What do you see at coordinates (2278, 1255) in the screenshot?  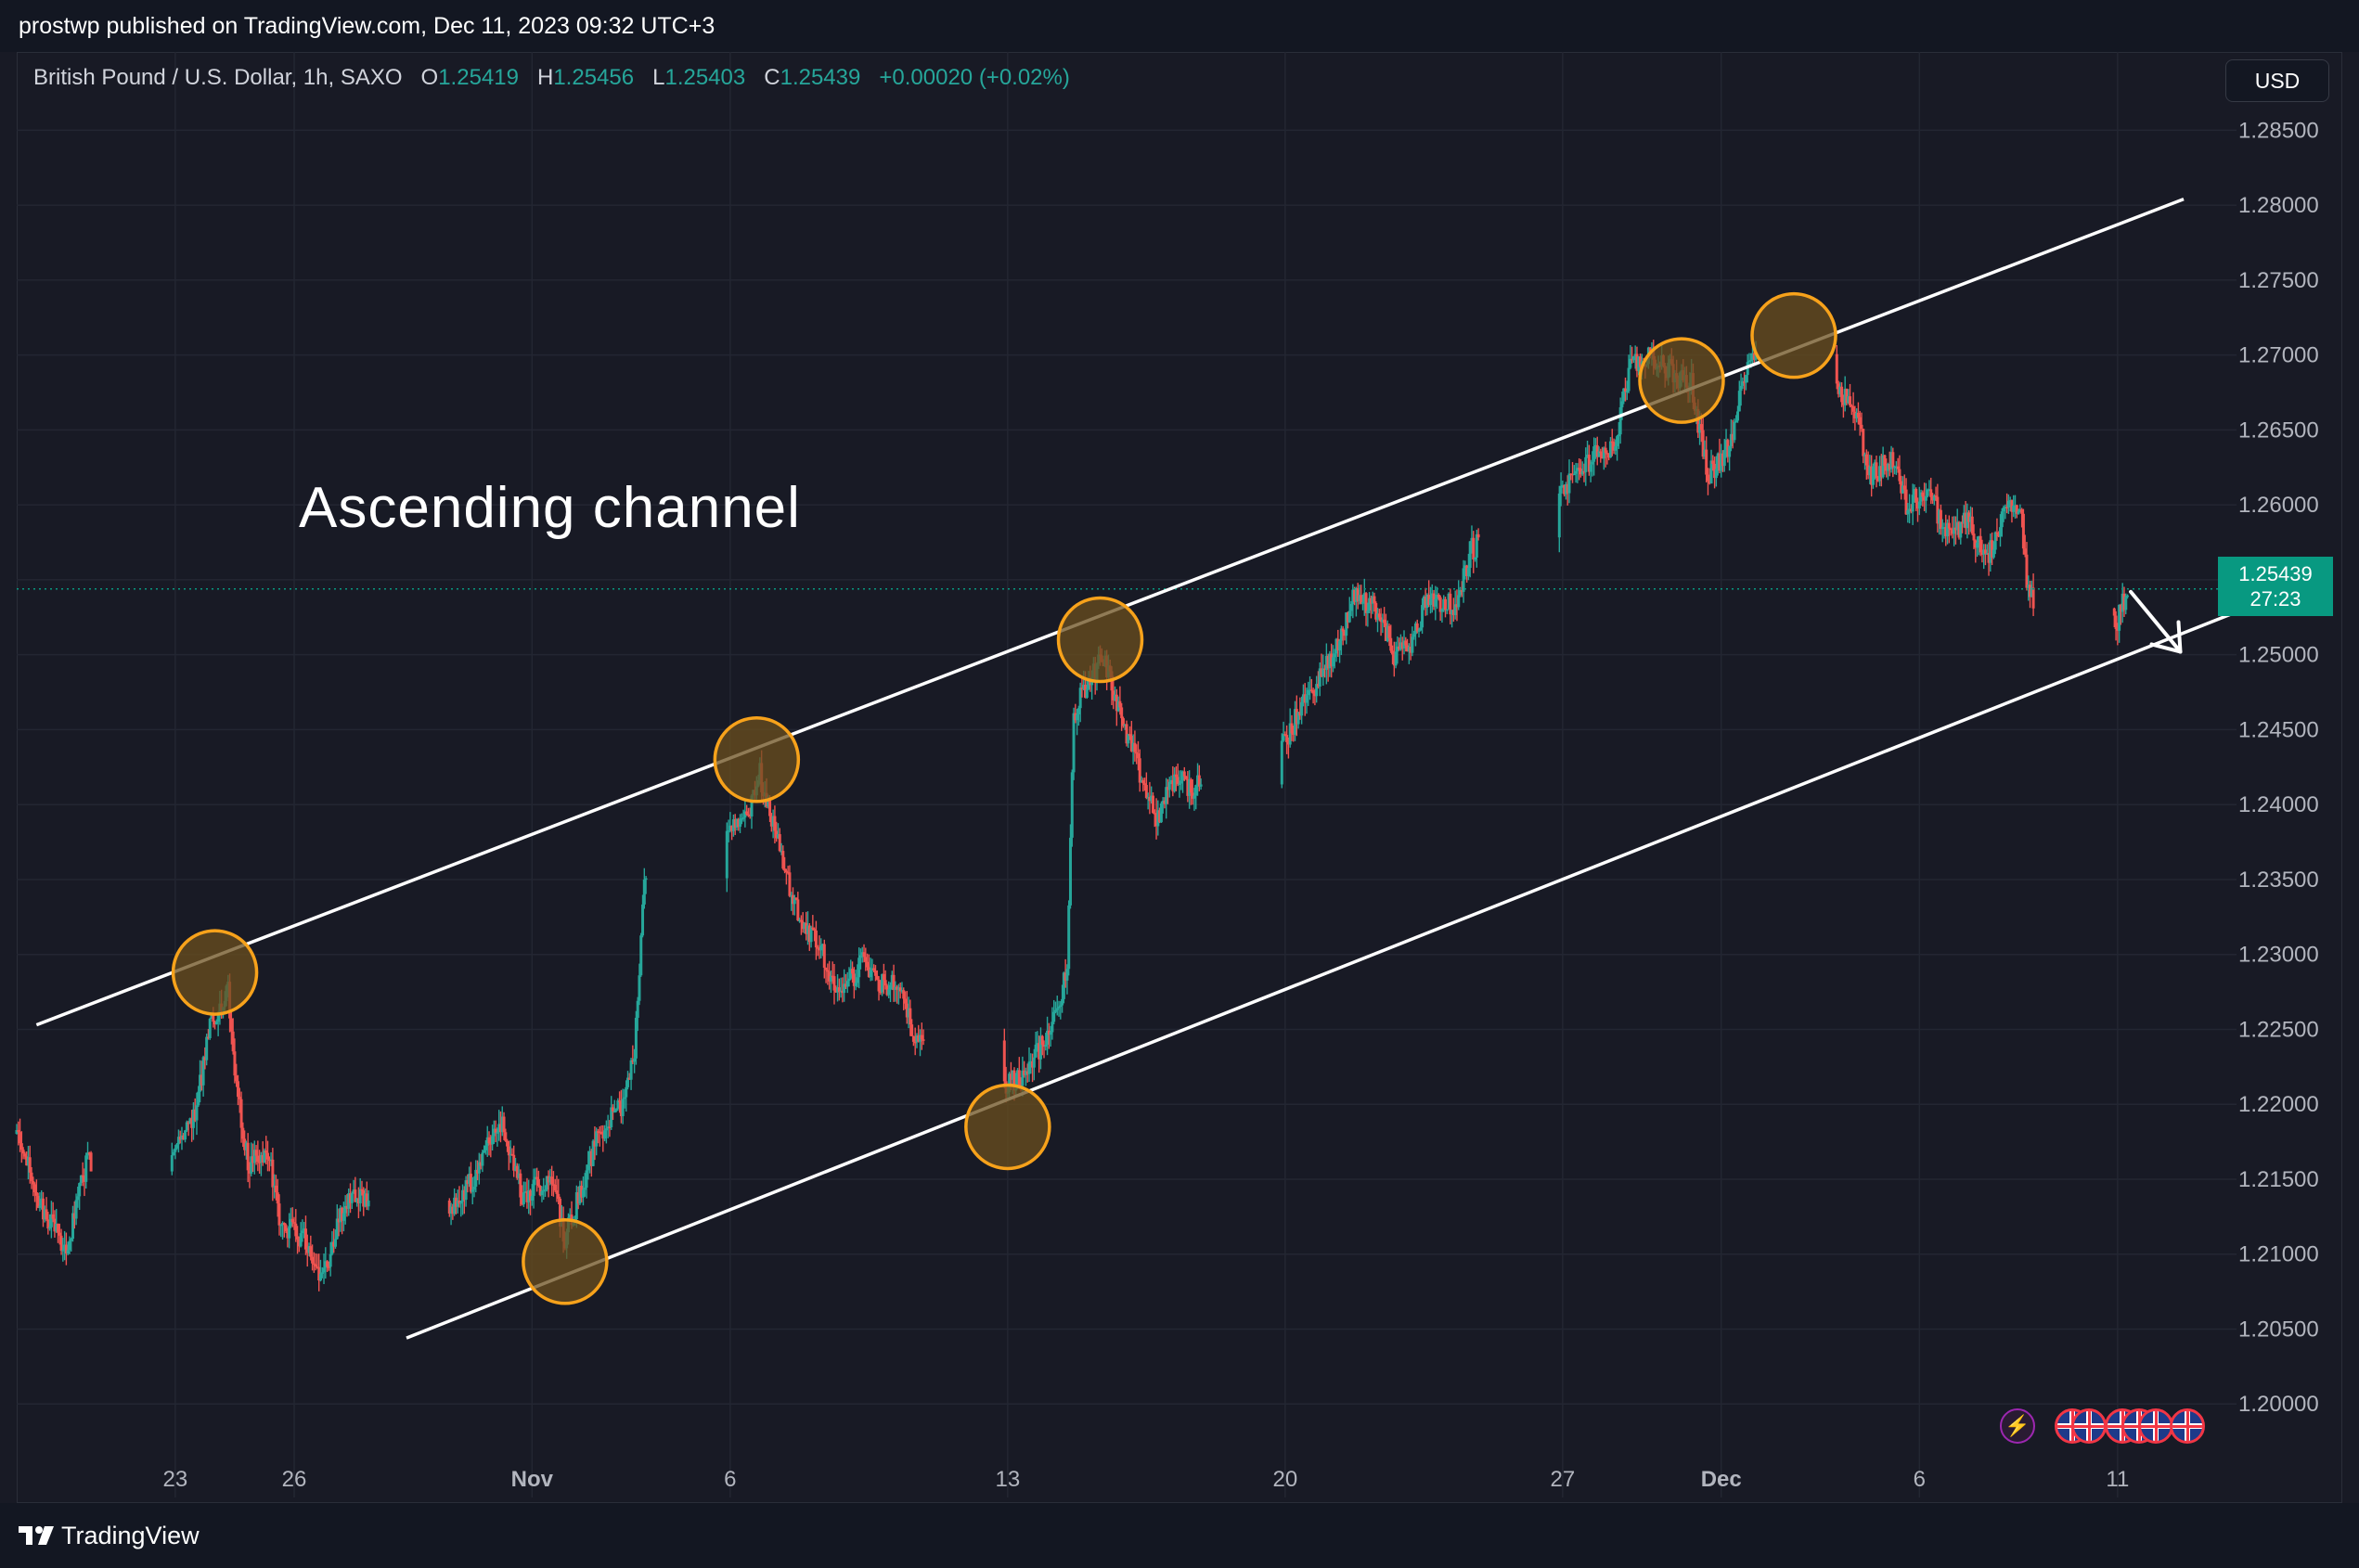 I see `y-tick-label: 1.21000` at bounding box center [2278, 1255].